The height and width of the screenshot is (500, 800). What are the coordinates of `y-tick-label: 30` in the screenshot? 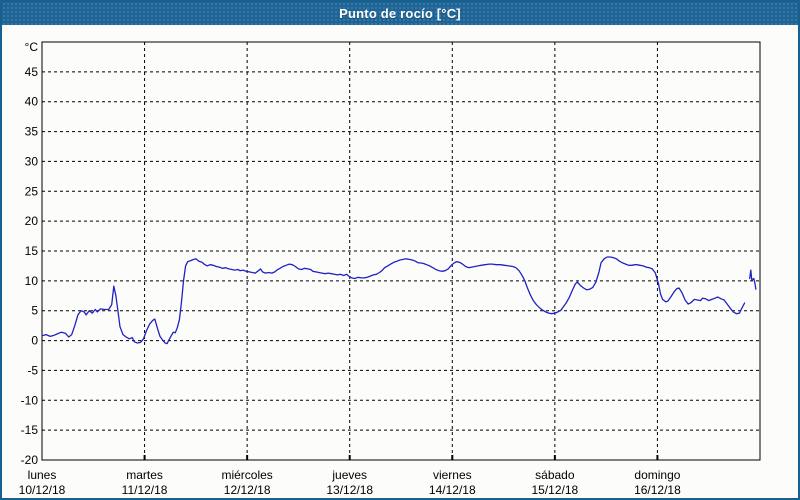 It's located at (32, 161).